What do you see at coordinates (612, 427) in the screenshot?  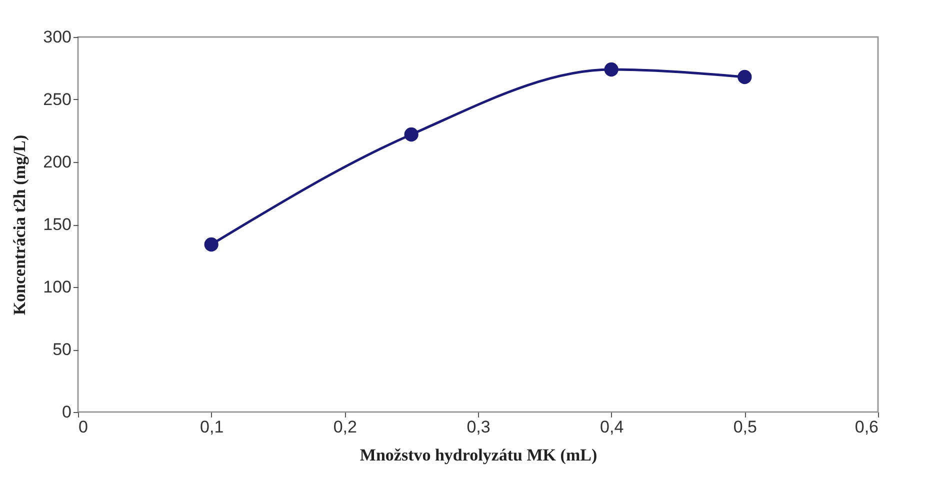 I see `x-tick-label: 0,4` at bounding box center [612, 427].